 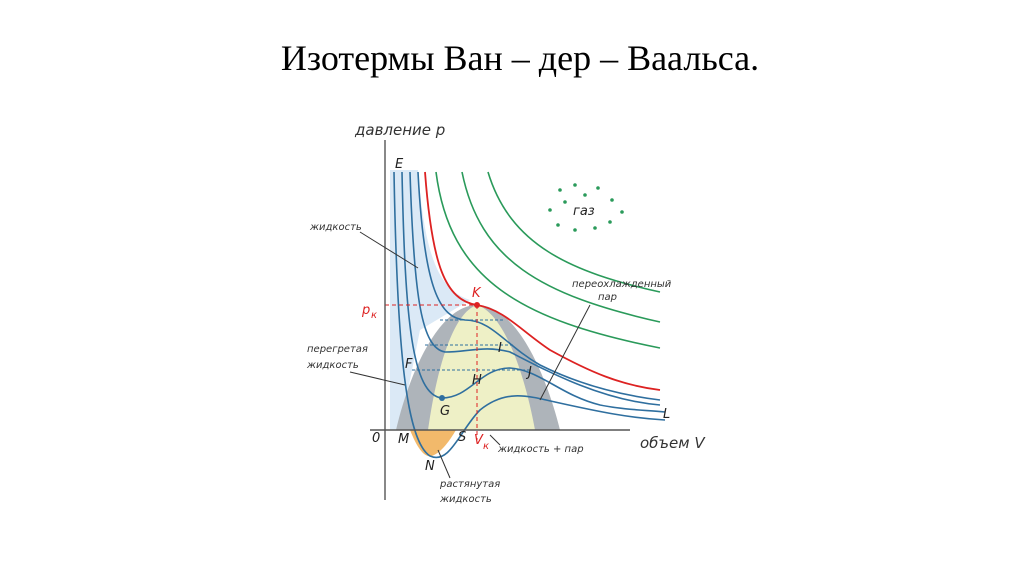 What do you see at coordinates (622, 284) in the screenshot?
I see `supercooled-label: переохлажденный` at bounding box center [622, 284].